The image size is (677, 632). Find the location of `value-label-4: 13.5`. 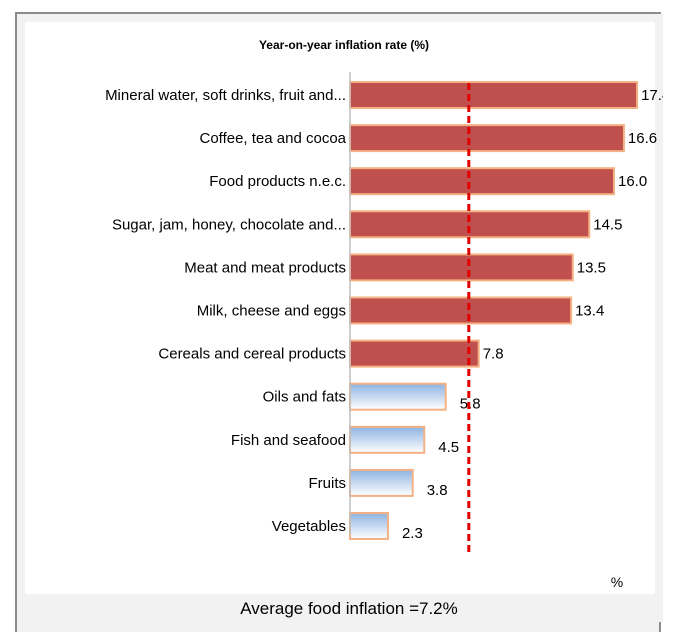

value-label-4: 13.5 is located at coordinates (591, 267).